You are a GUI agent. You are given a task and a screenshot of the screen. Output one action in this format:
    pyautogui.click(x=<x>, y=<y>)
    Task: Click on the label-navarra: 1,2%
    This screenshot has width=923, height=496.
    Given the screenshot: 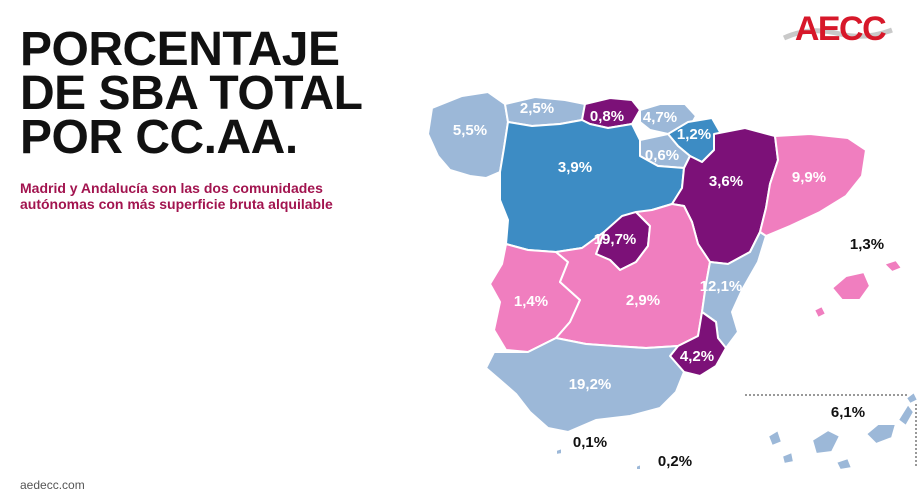 What is the action you would take?
    pyautogui.click(x=694, y=134)
    